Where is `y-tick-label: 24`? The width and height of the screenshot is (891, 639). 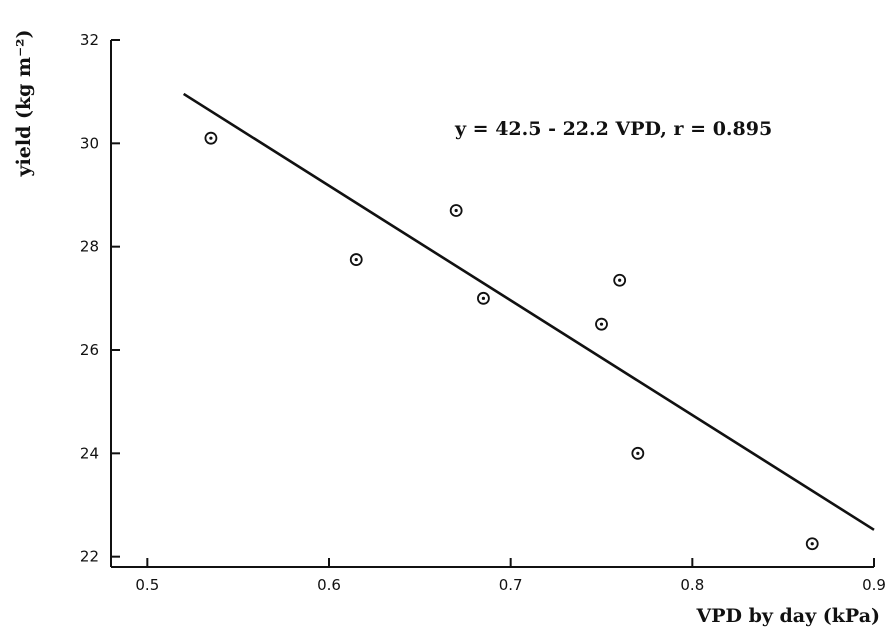
y-tick-label: 24 is located at coordinates (89, 453).